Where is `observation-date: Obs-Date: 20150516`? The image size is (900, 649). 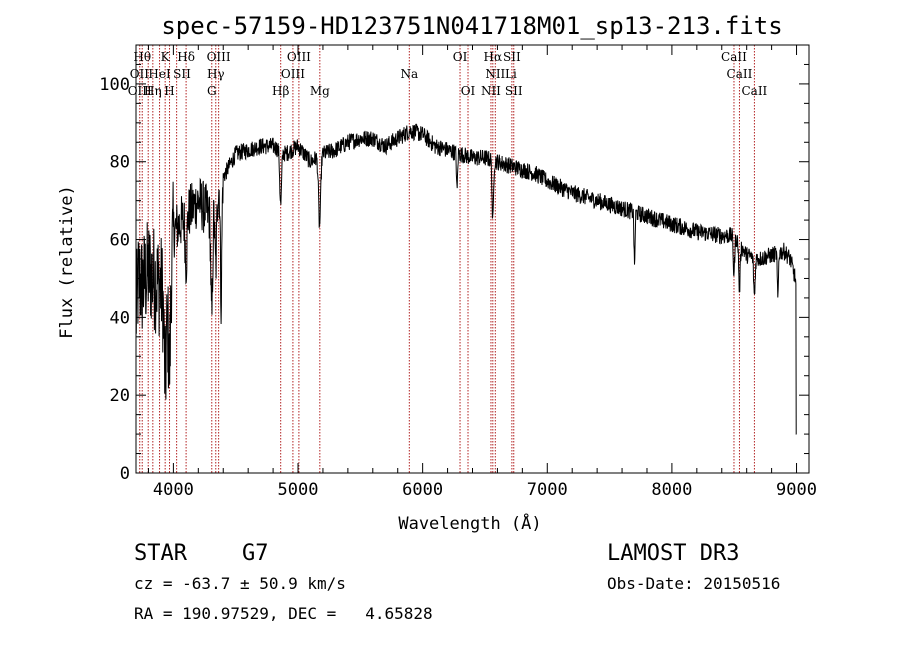 observation-date: Obs-Date: 20150516 is located at coordinates (693, 583).